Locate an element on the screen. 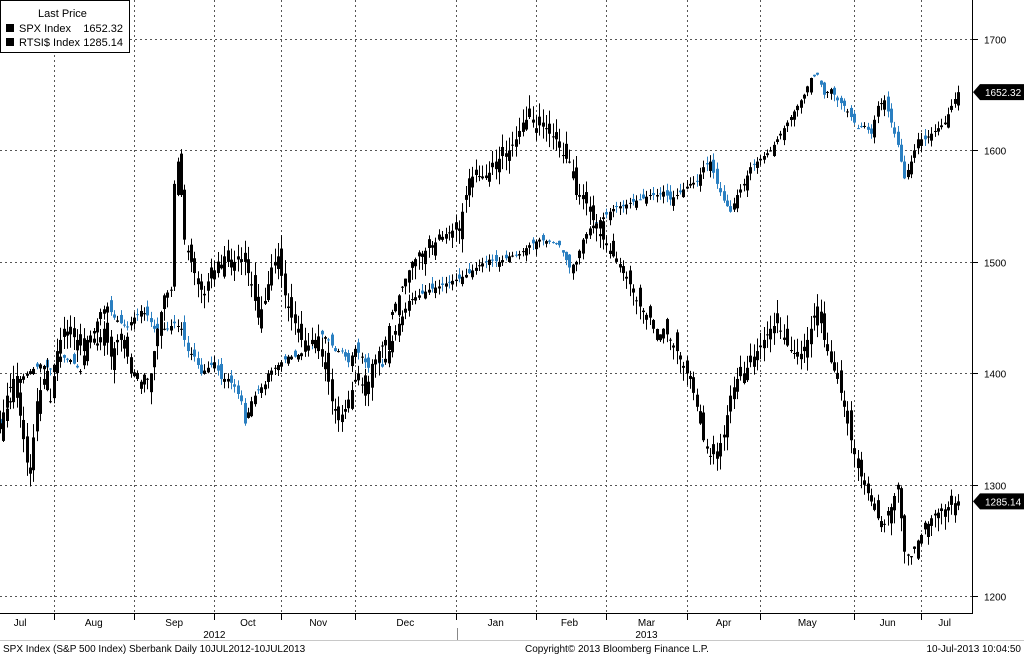  y-tick-label: 1600 is located at coordinates (995, 152).